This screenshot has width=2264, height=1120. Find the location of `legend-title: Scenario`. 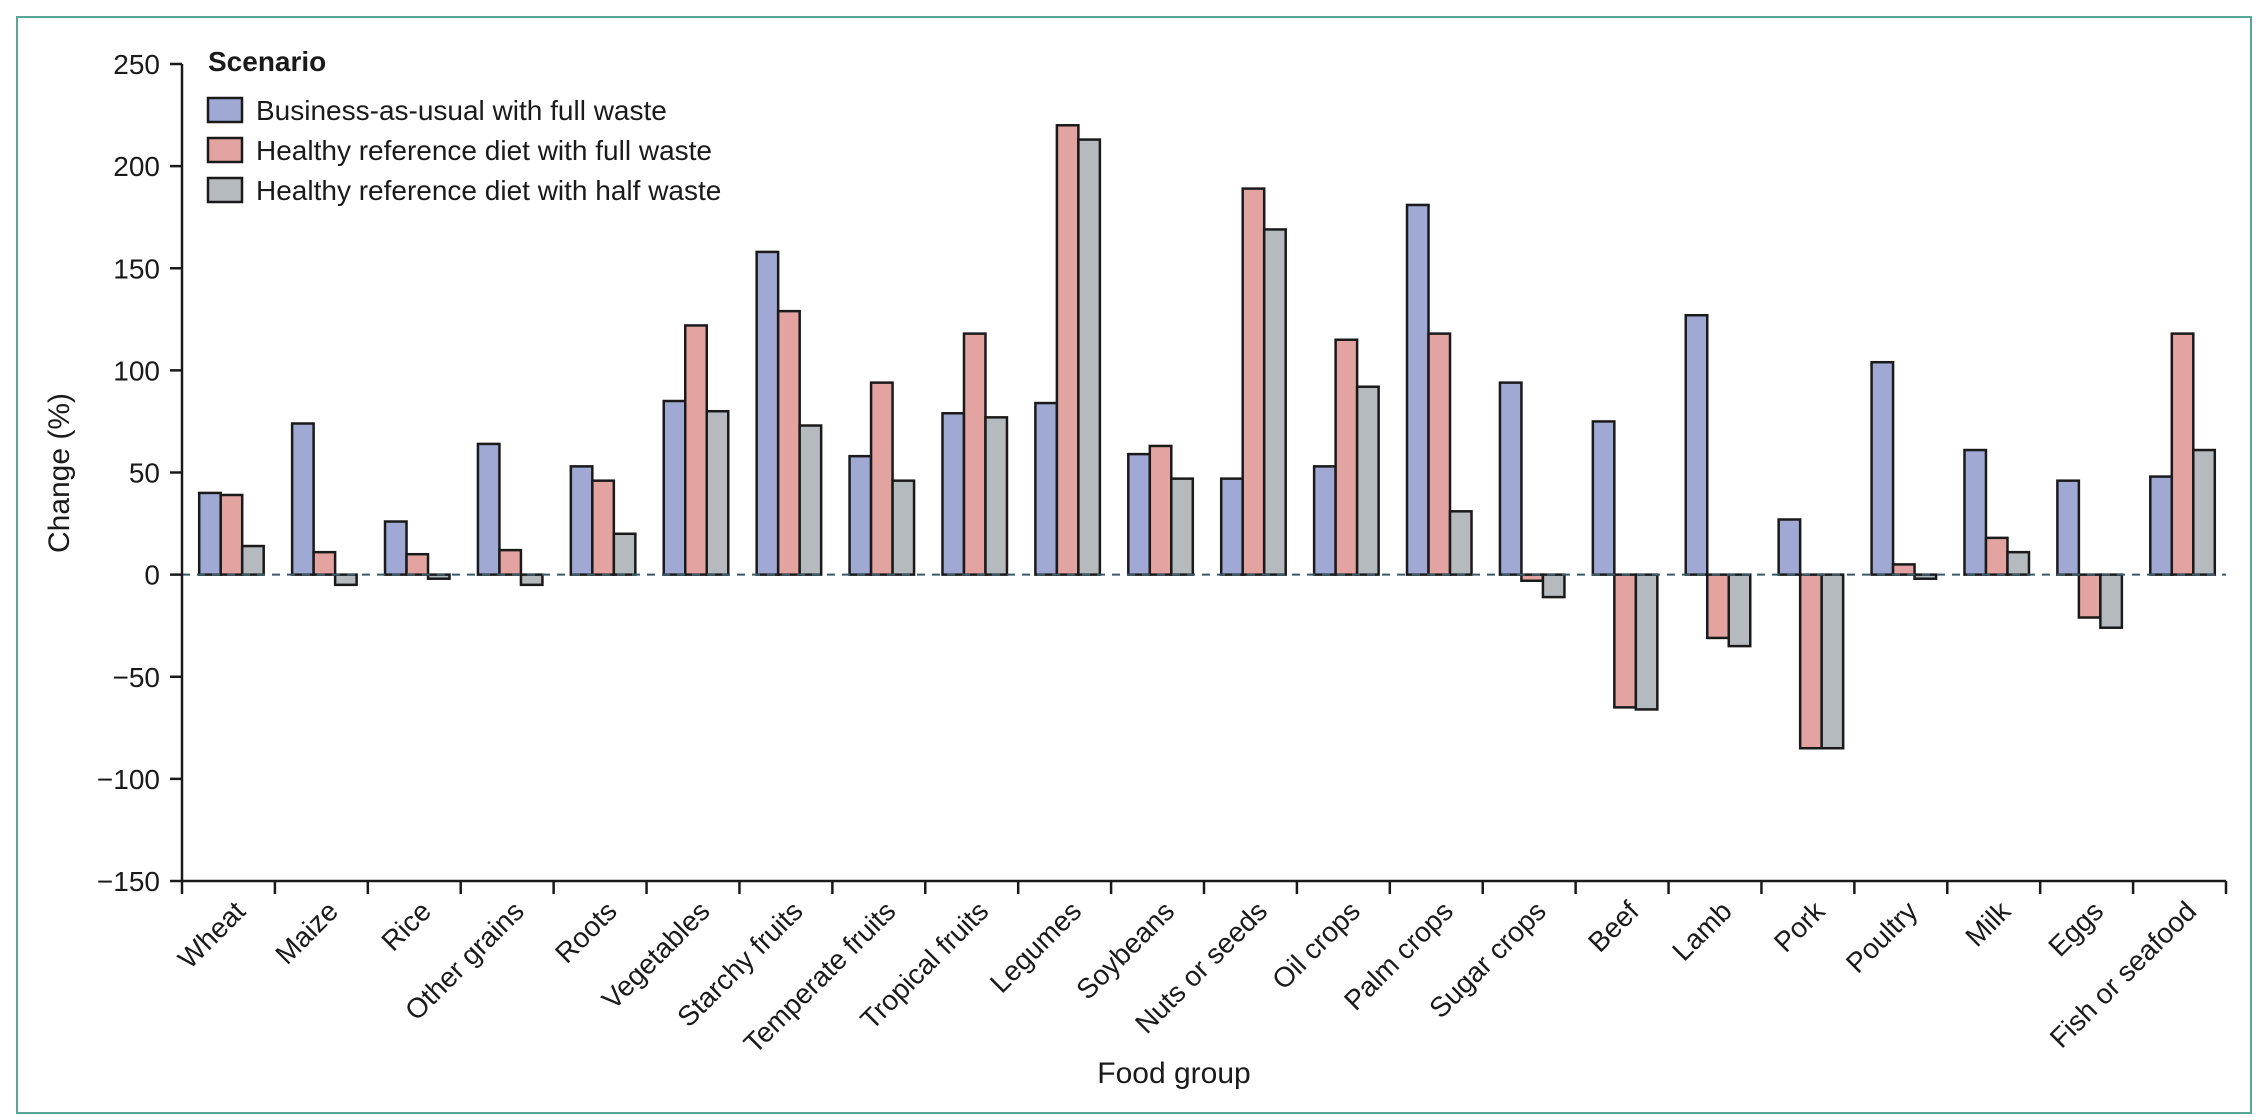

legend-title: Scenario is located at coordinates (267, 61).